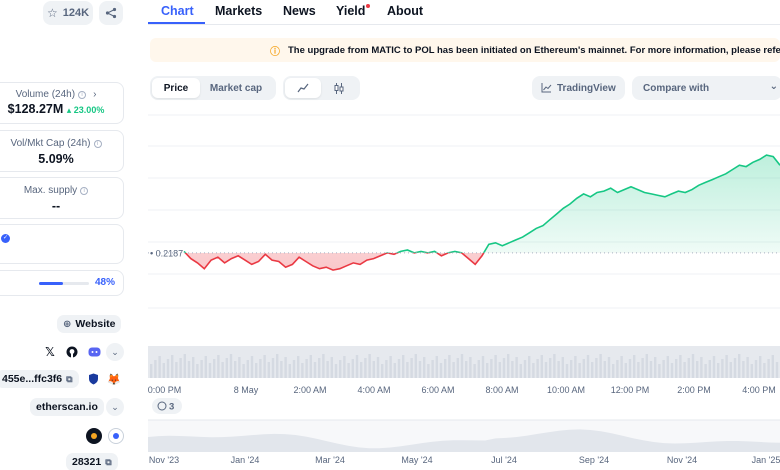 Image resolution: width=780 pixels, height=470 pixels. What do you see at coordinates (39, 379) in the screenshot?
I see `contract-address-chip: 455e...ffc3f6 ⧉` at bounding box center [39, 379].